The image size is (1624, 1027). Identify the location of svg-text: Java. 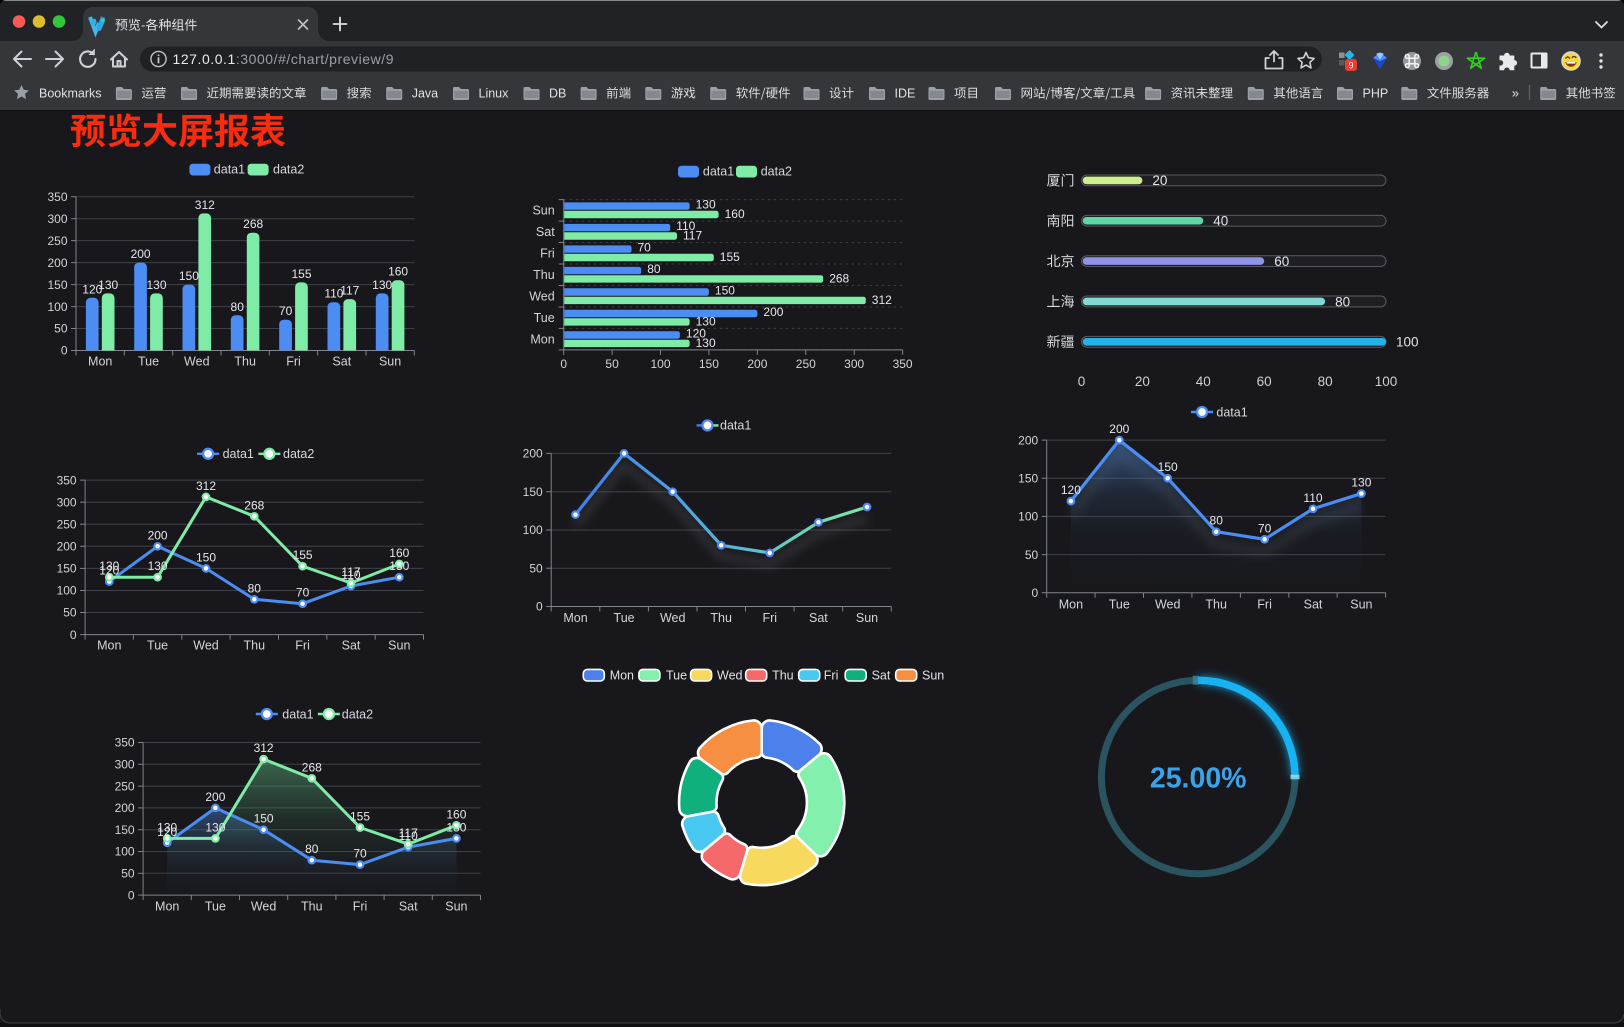
(425, 94).